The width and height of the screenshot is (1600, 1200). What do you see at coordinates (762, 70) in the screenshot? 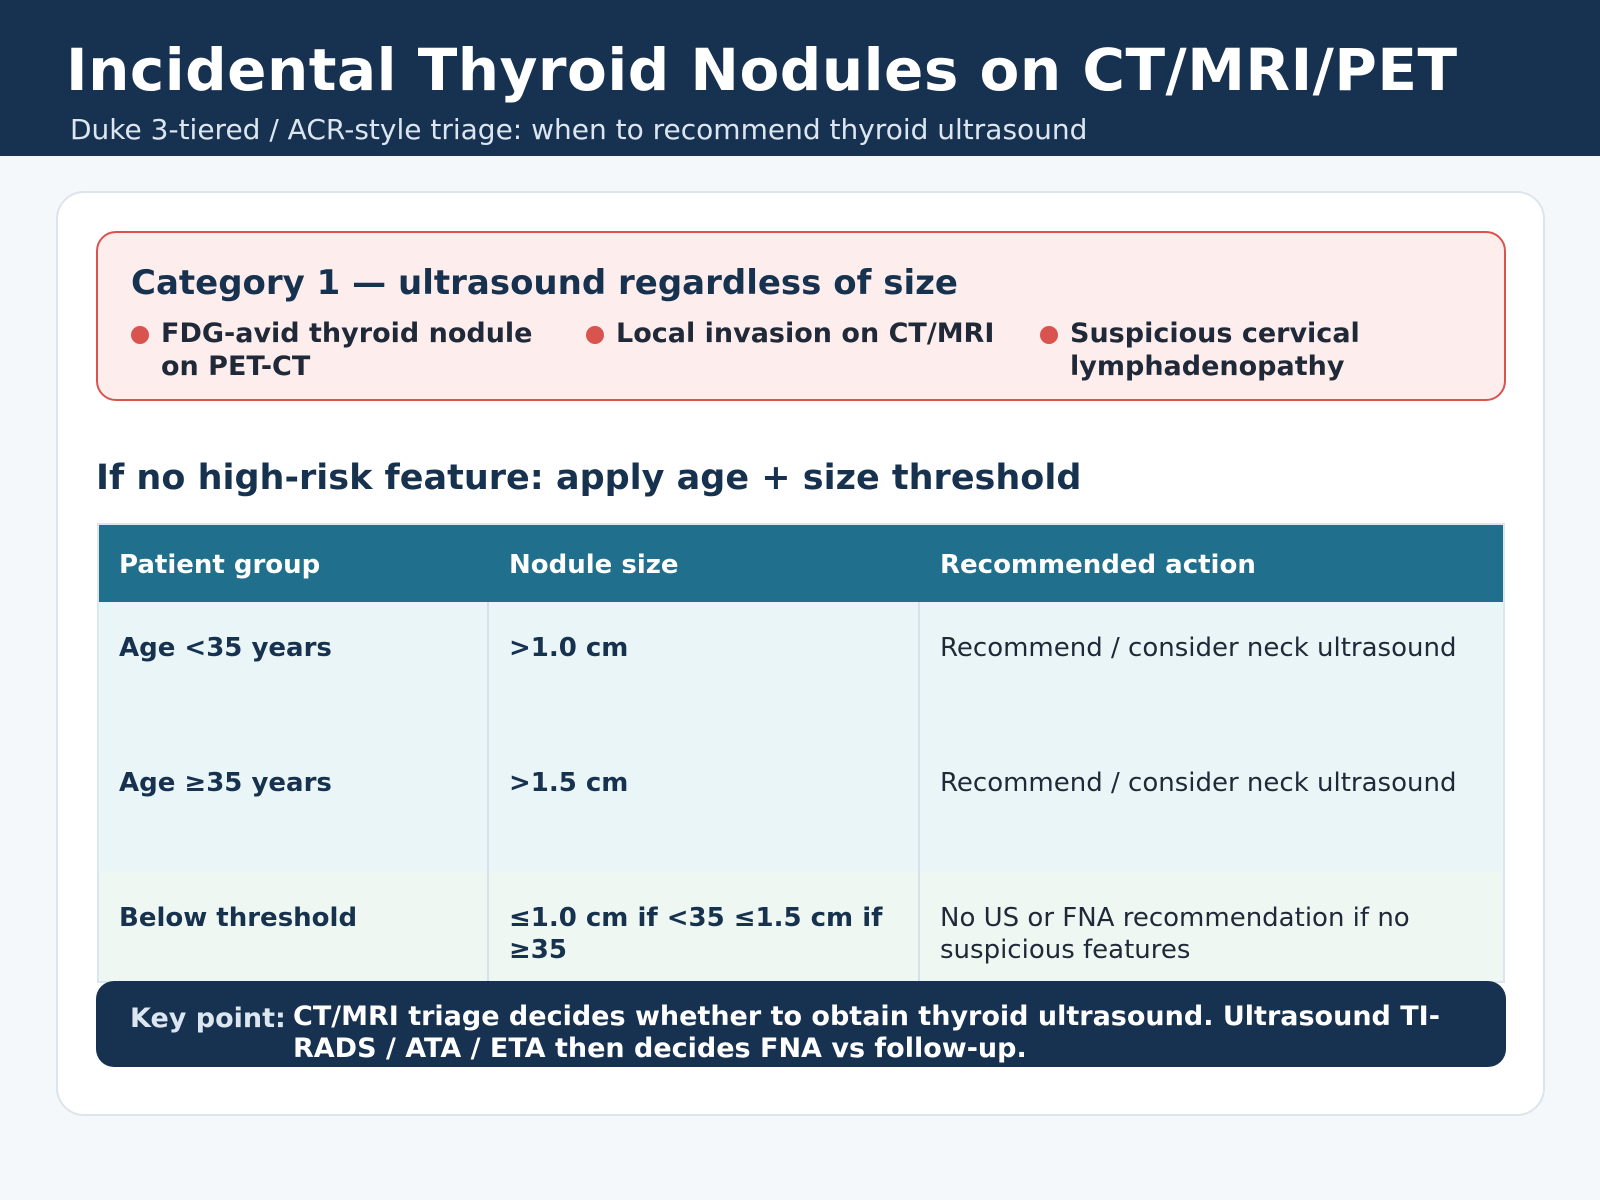
I see `page-title: Incidental Thyroid Nodules on CT/MRI/PET` at bounding box center [762, 70].